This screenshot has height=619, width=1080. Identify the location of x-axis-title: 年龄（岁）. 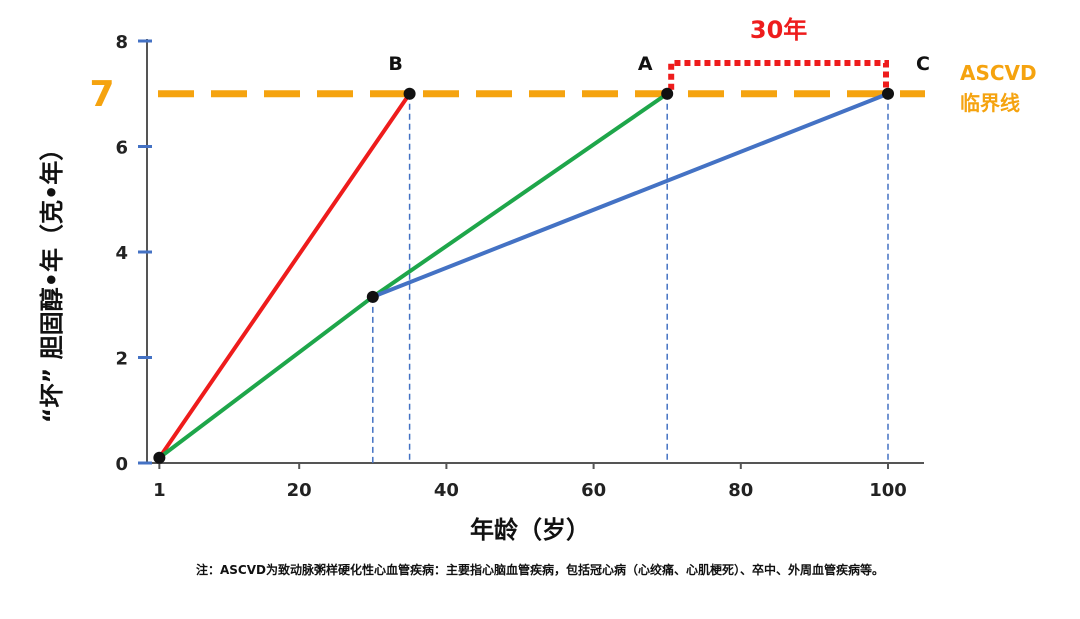
(530, 530).